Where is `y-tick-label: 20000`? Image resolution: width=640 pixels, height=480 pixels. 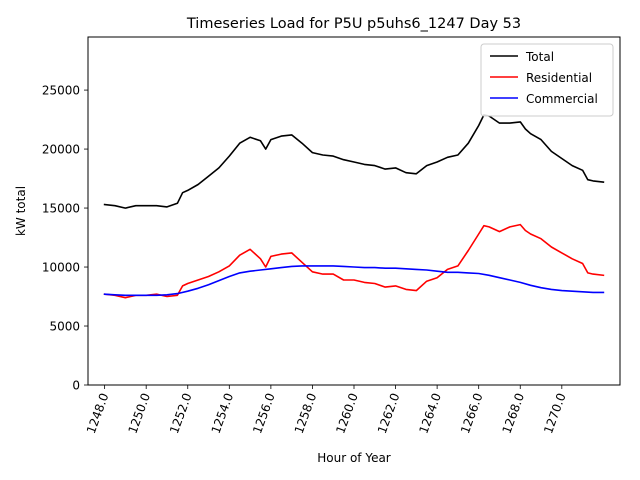 y-tick-label: 20000 is located at coordinates (61, 150).